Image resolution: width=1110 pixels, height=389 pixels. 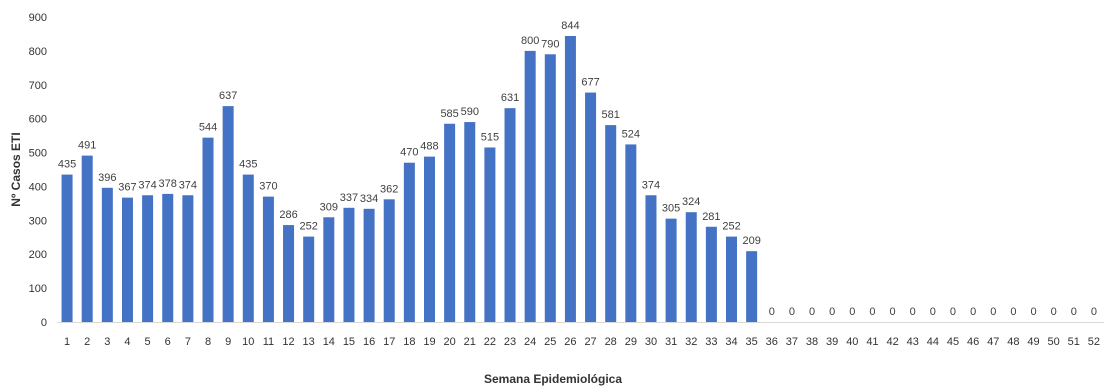 I want to click on data-label: 491, so click(x=87, y=146).